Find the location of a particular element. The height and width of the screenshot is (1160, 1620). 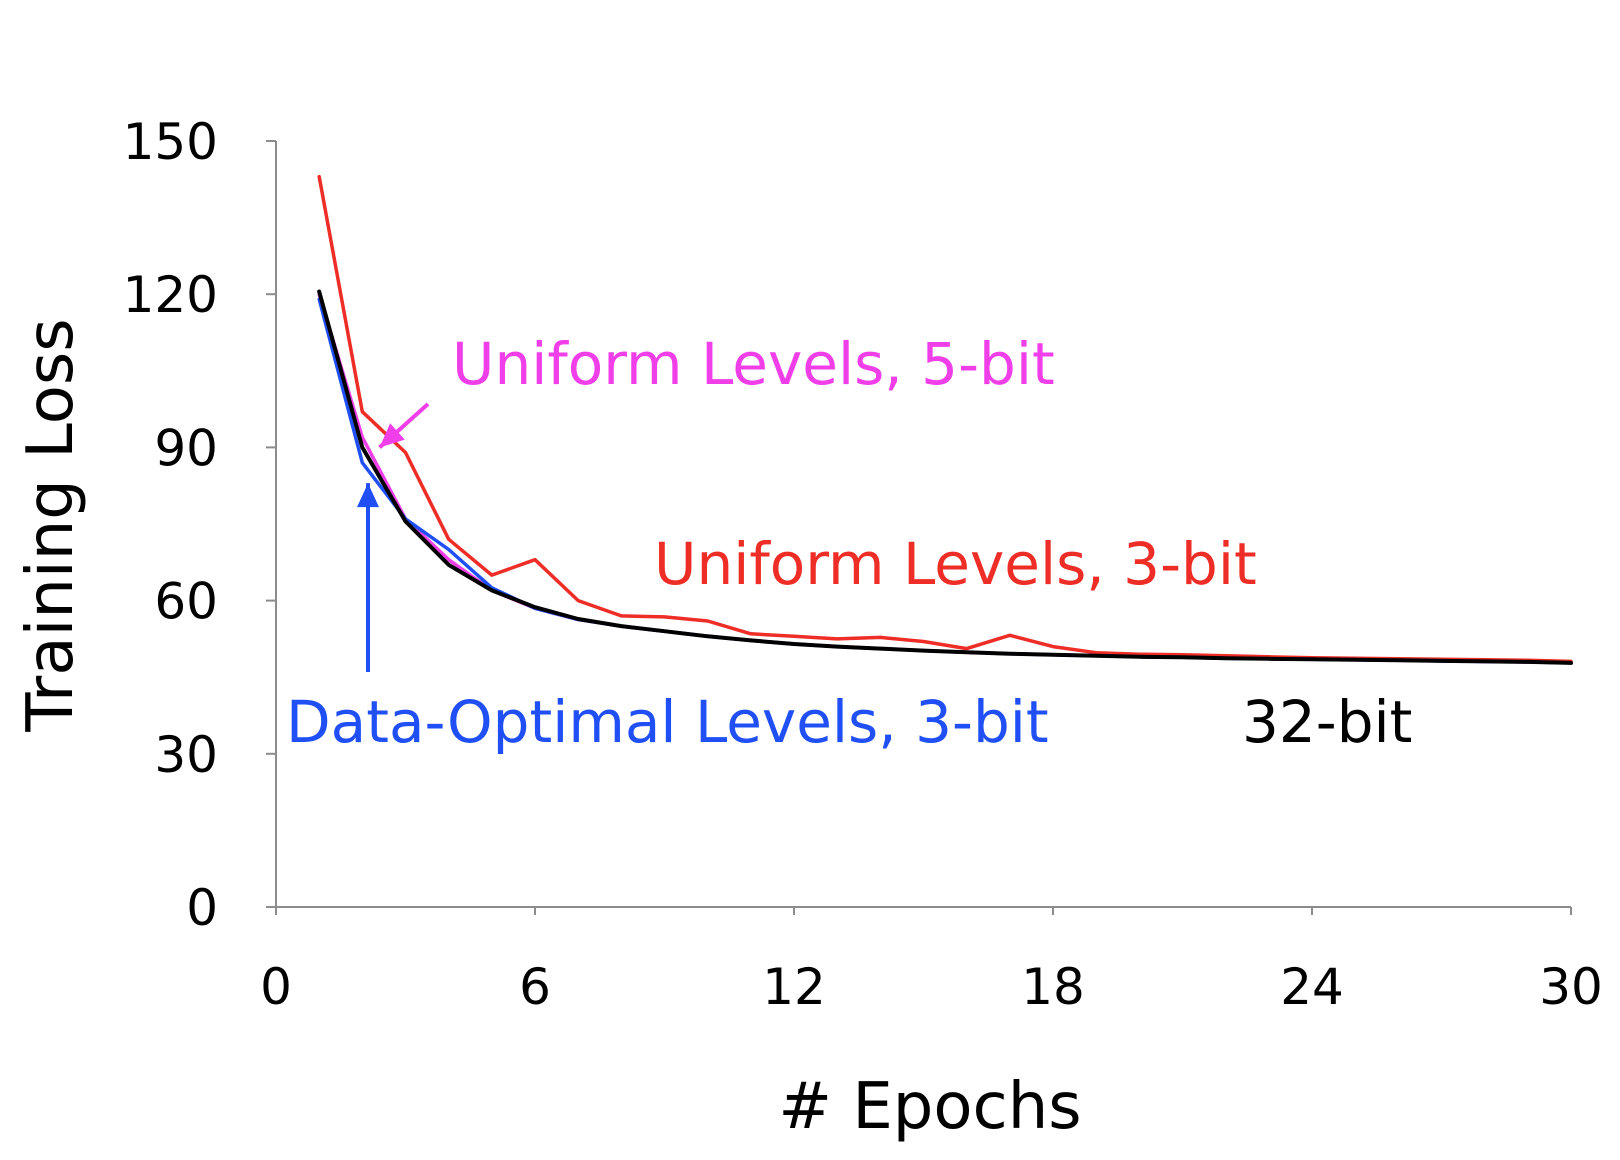

x-tick-label: 30 is located at coordinates (1571, 987).